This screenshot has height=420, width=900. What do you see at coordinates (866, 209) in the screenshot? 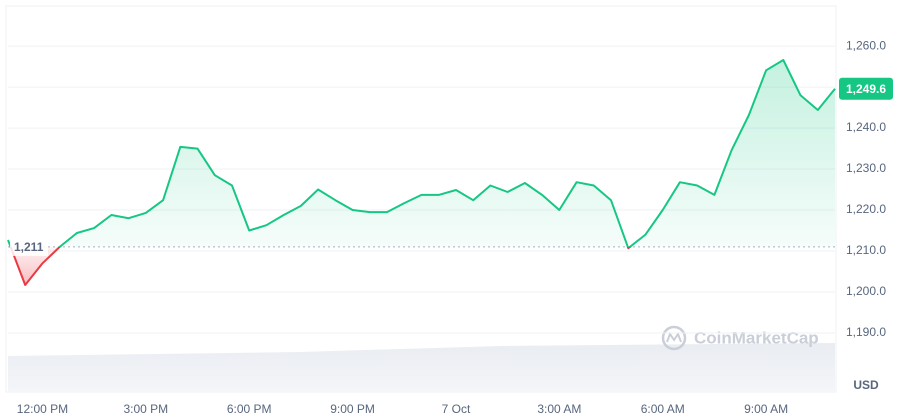
I see `y-tick-label: 1,220.0` at bounding box center [866, 209].